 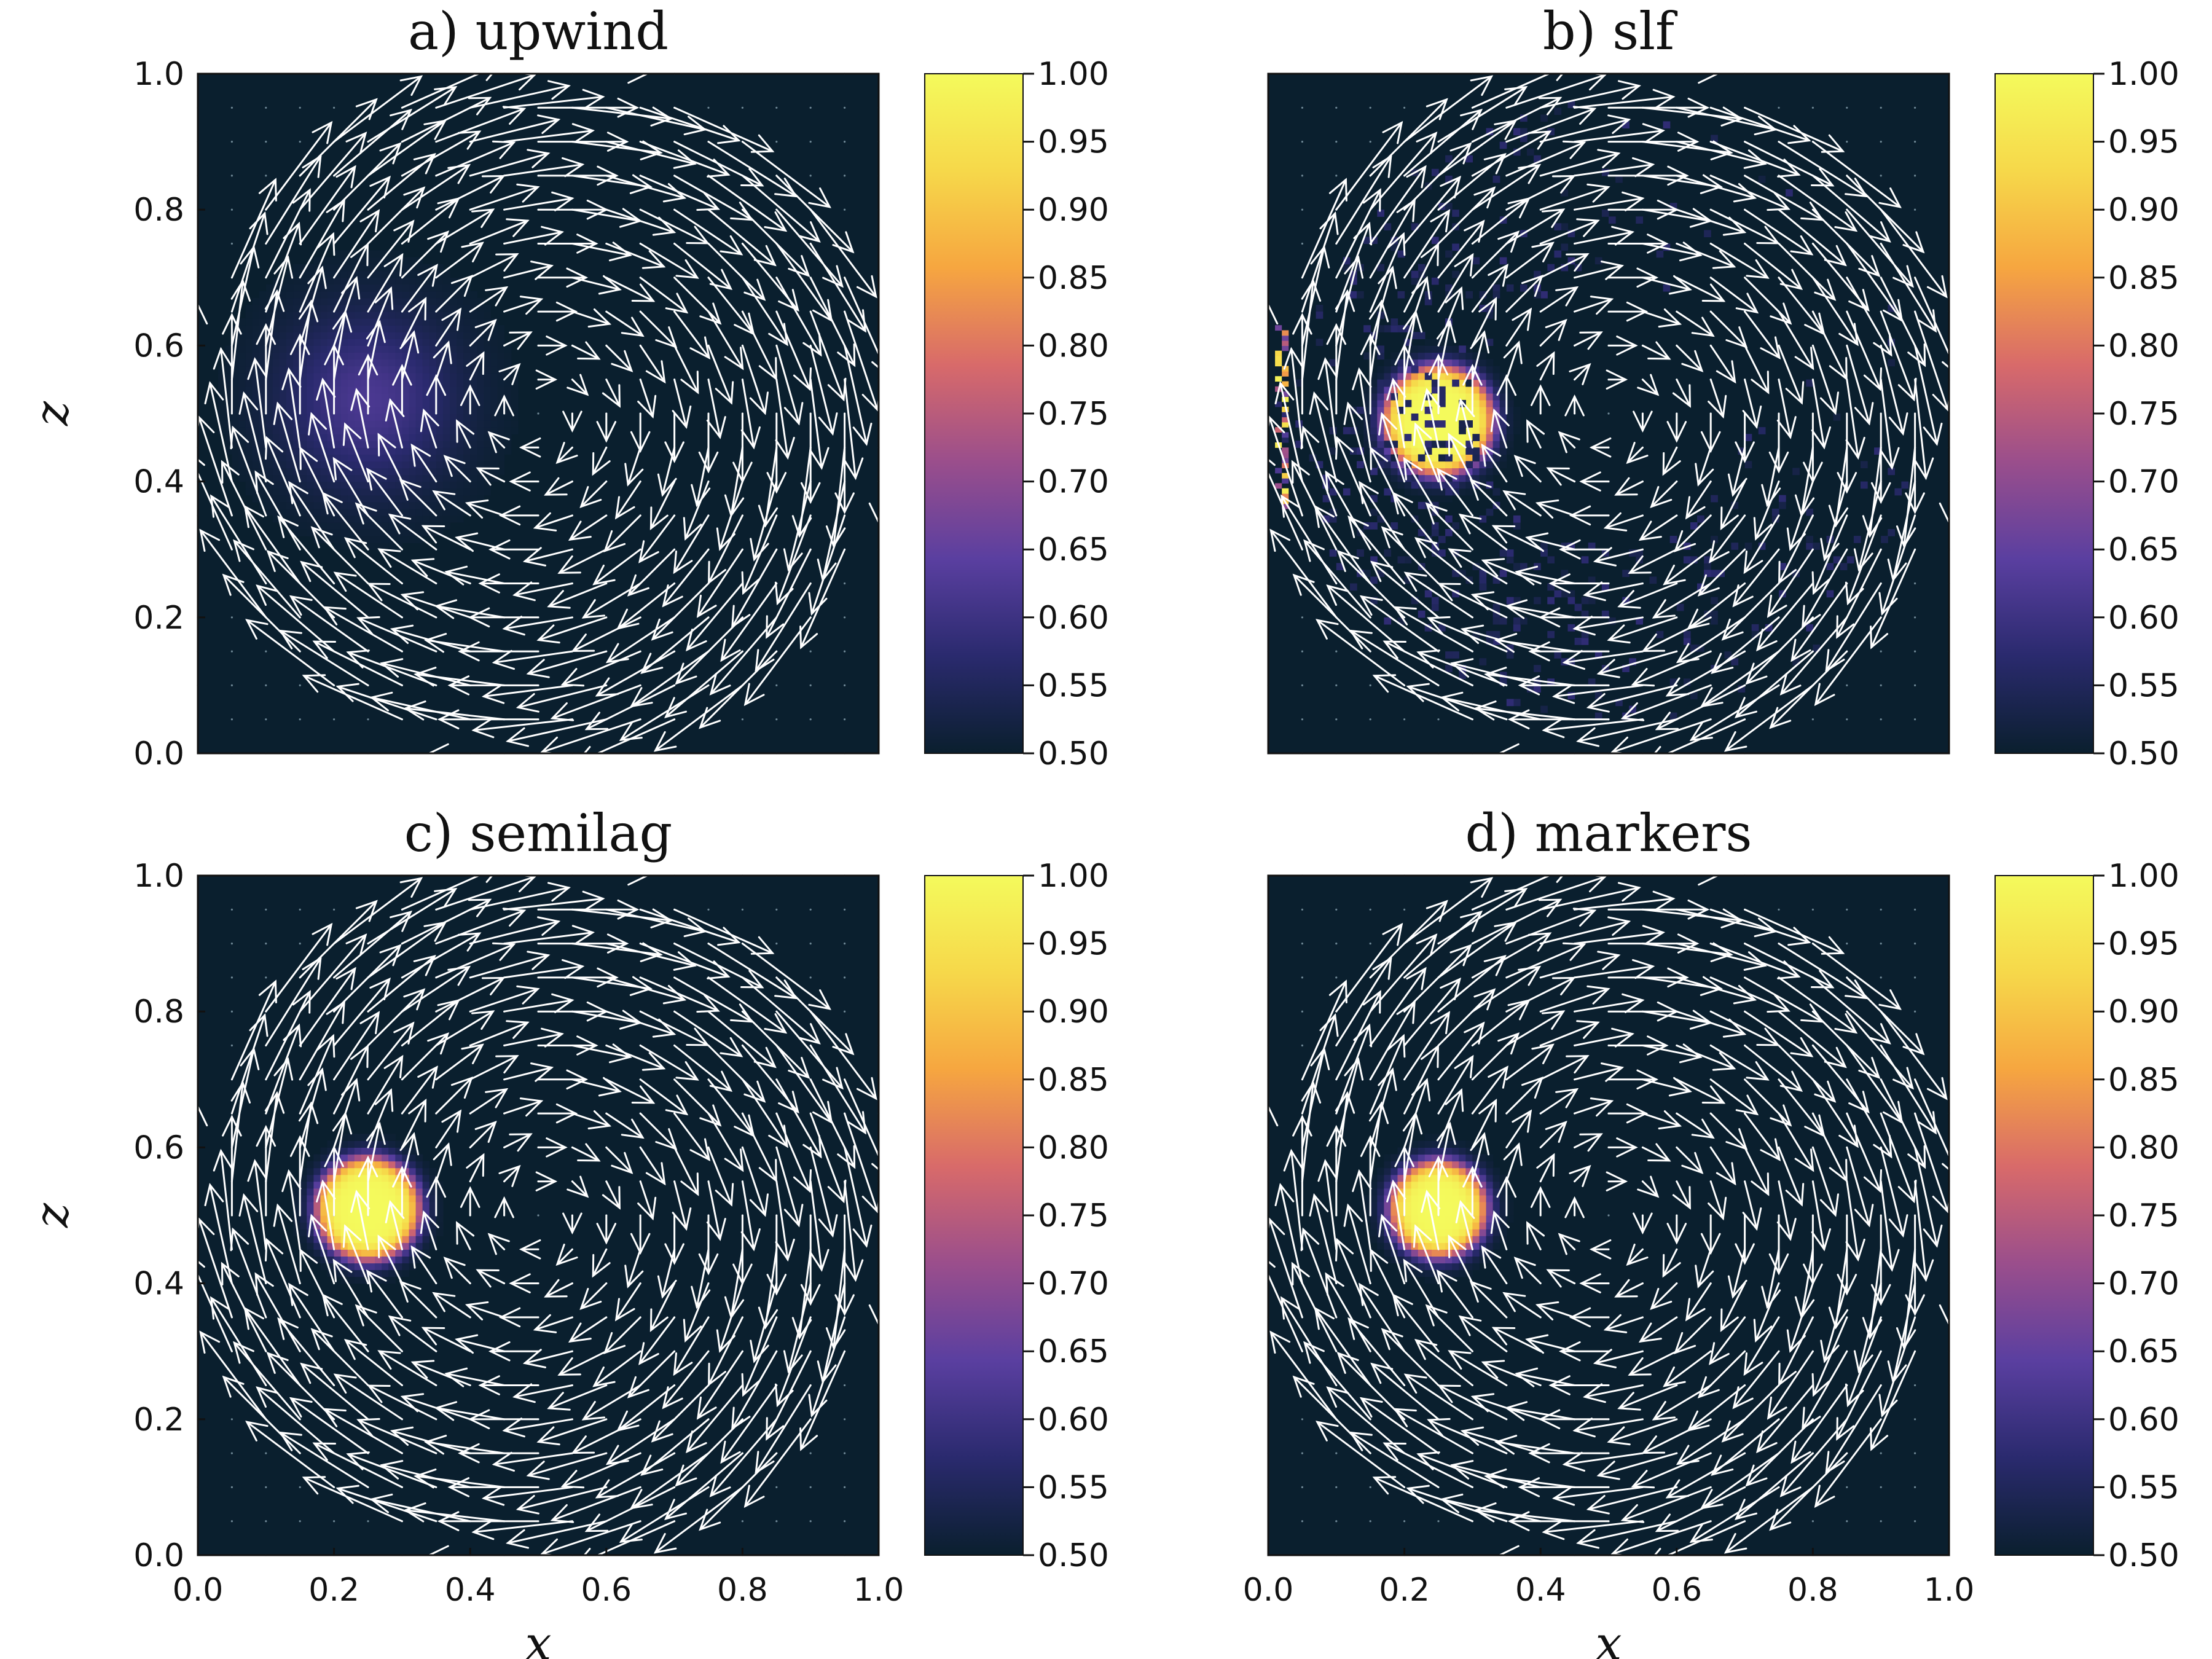 I want to click on colorbar-tick-label: 0.60, so click(x=1073, y=618).